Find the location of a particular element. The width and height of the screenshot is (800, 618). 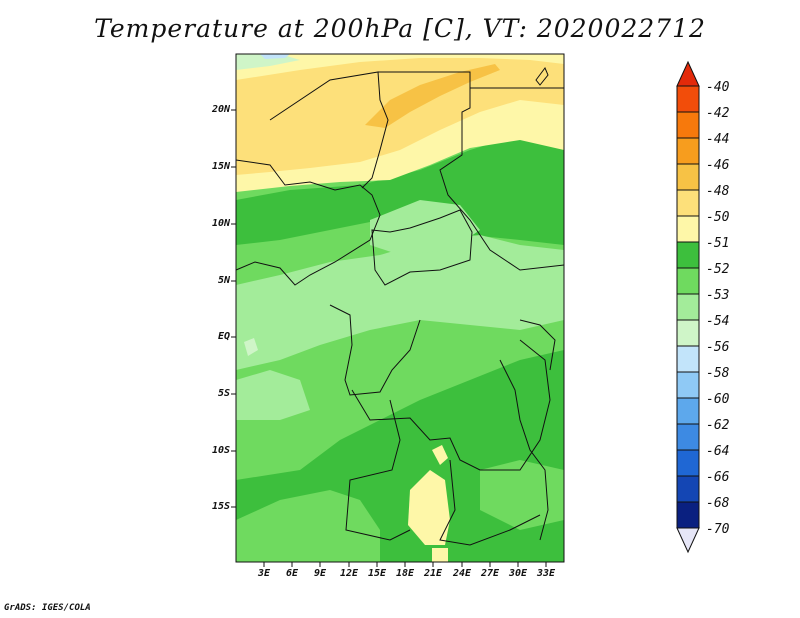

colorbar-label: -53 is located at coordinates (718, 295).